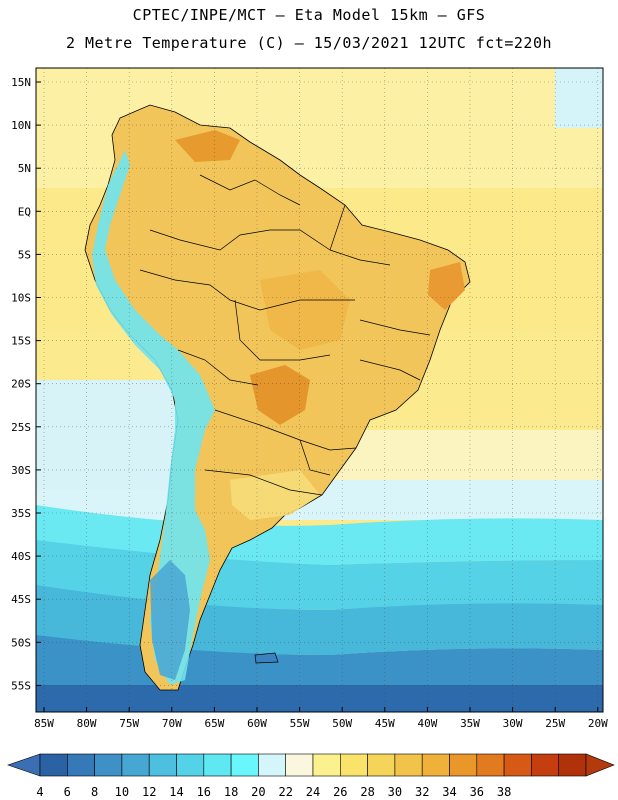 The image size is (618, 800). What do you see at coordinates (21, 685) in the screenshot?
I see `lat-label: 55S` at bounding box center [21, 685].